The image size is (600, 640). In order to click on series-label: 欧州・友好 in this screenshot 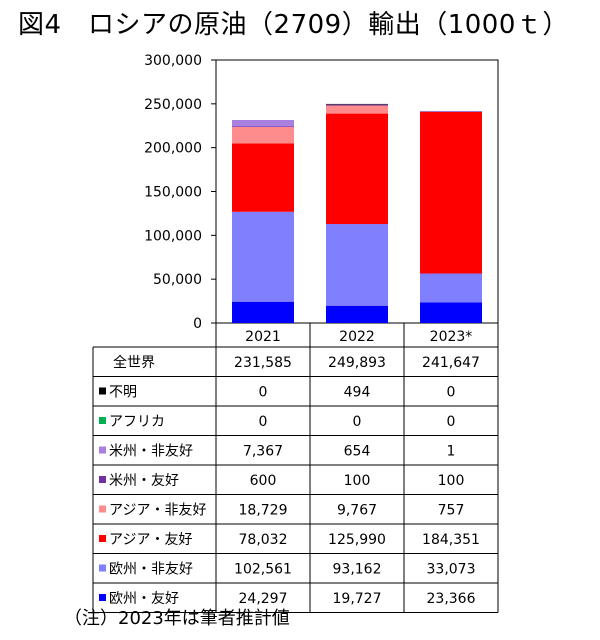, I will do `click(144, 599)`.